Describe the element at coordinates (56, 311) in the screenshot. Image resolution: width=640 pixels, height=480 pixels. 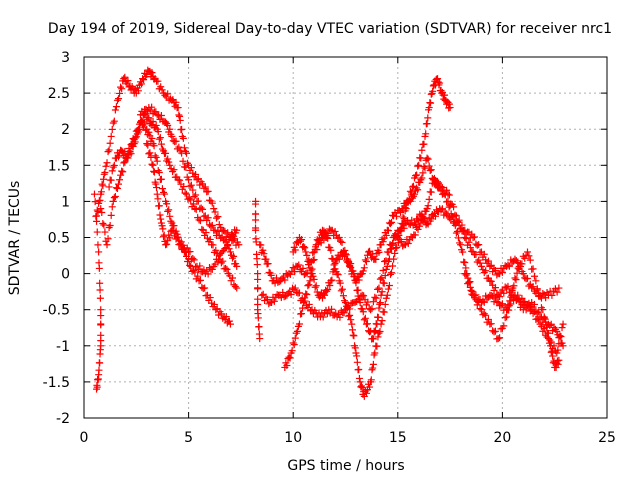
I see `y-tick-label: -0.5` at that location.